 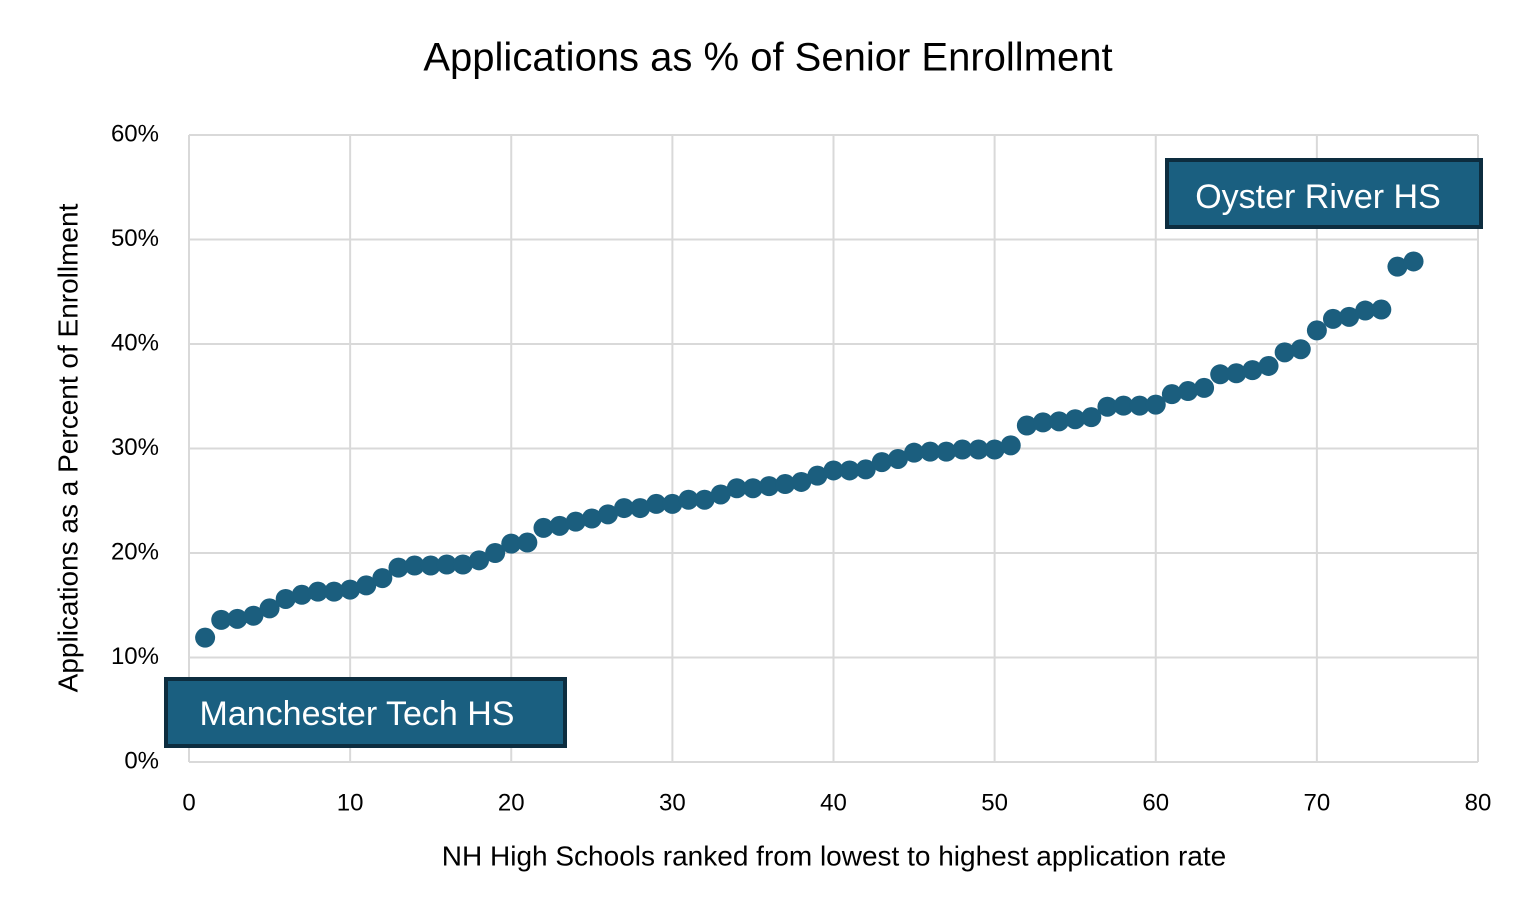 I want to click on y-tick-label: 30%, so click(x=135, y=447).